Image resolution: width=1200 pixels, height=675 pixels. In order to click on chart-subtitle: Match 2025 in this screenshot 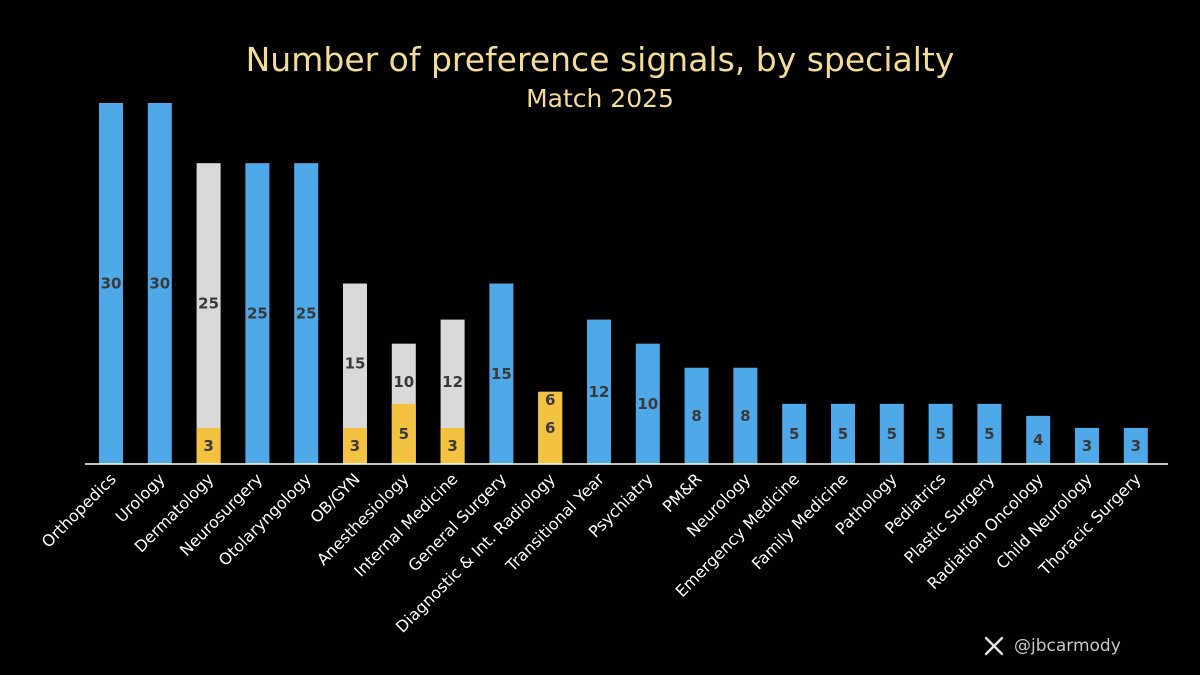, I will do `click(600, 98)`.